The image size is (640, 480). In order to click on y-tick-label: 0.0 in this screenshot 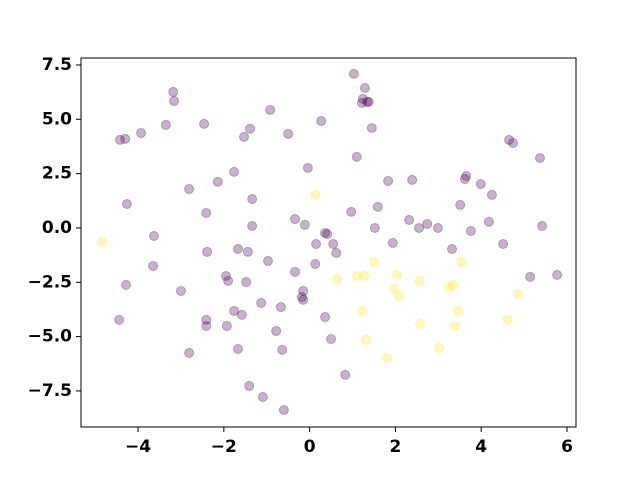, I will do `click(57, 228)`.